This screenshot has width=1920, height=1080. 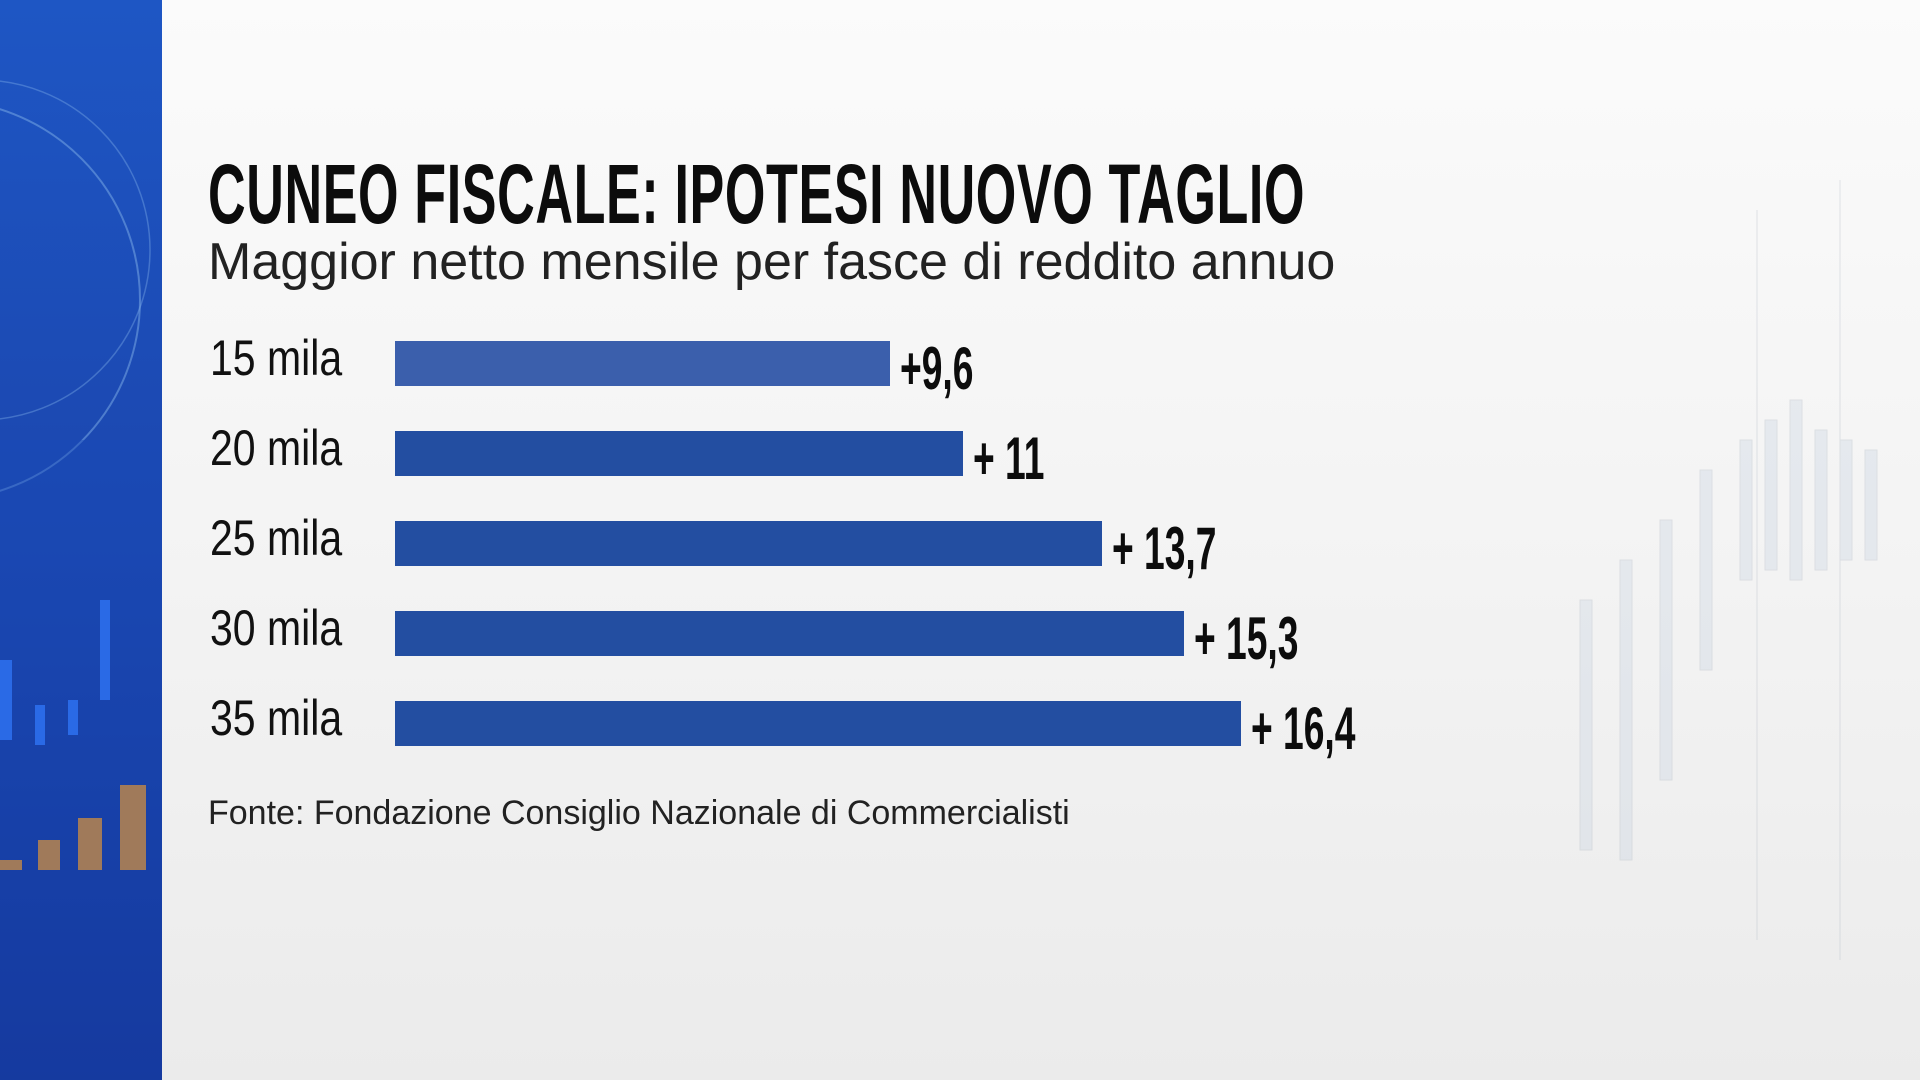 What do you see at coordinates (937, 368) in the screenshot?
I see `data-label: +9,6` at bounding box center [937, 368].